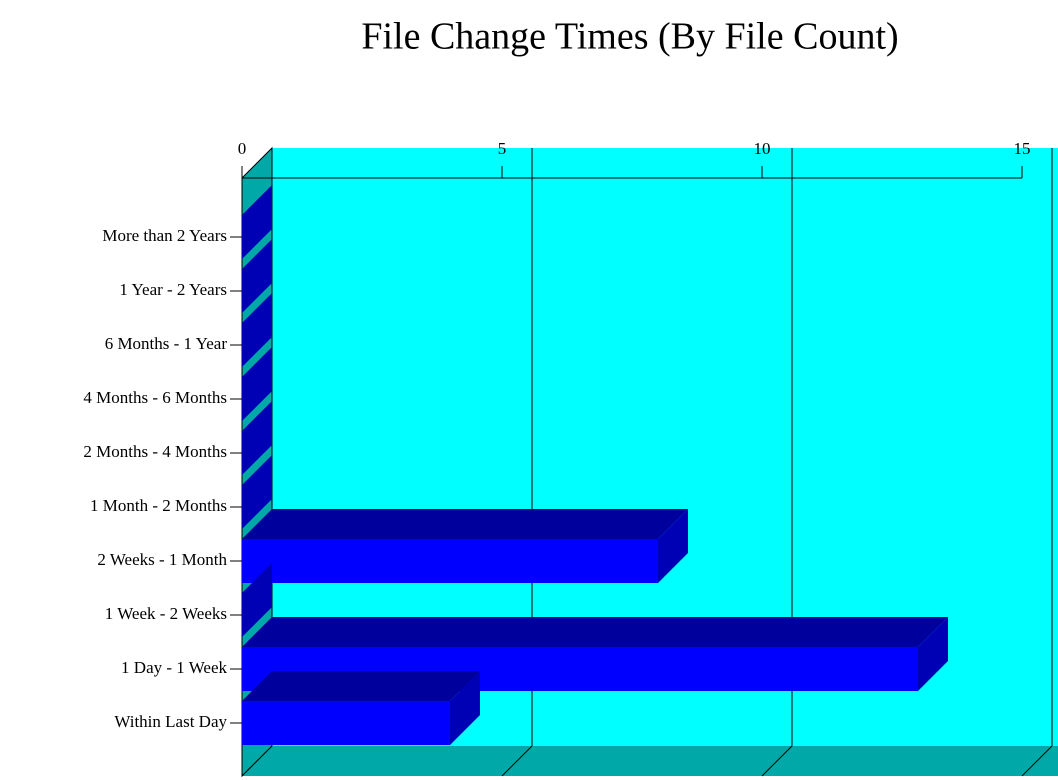  What do you see at coordinates (170, 721) in the screenshot?
I see `y-tick-label: Within Last Day` at bounding box center [170, 721].